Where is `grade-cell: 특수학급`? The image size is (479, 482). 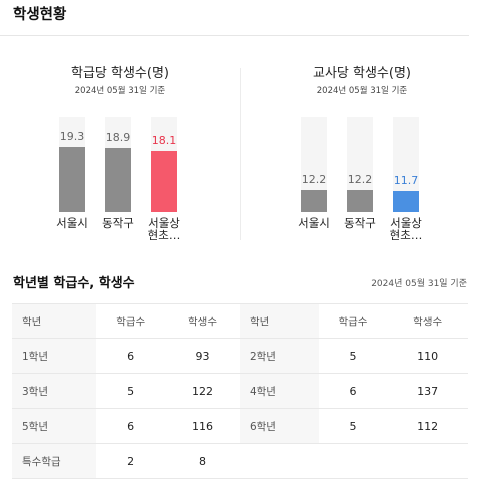 grade-cell: 특수학급 is located at coordinates (54, 461).